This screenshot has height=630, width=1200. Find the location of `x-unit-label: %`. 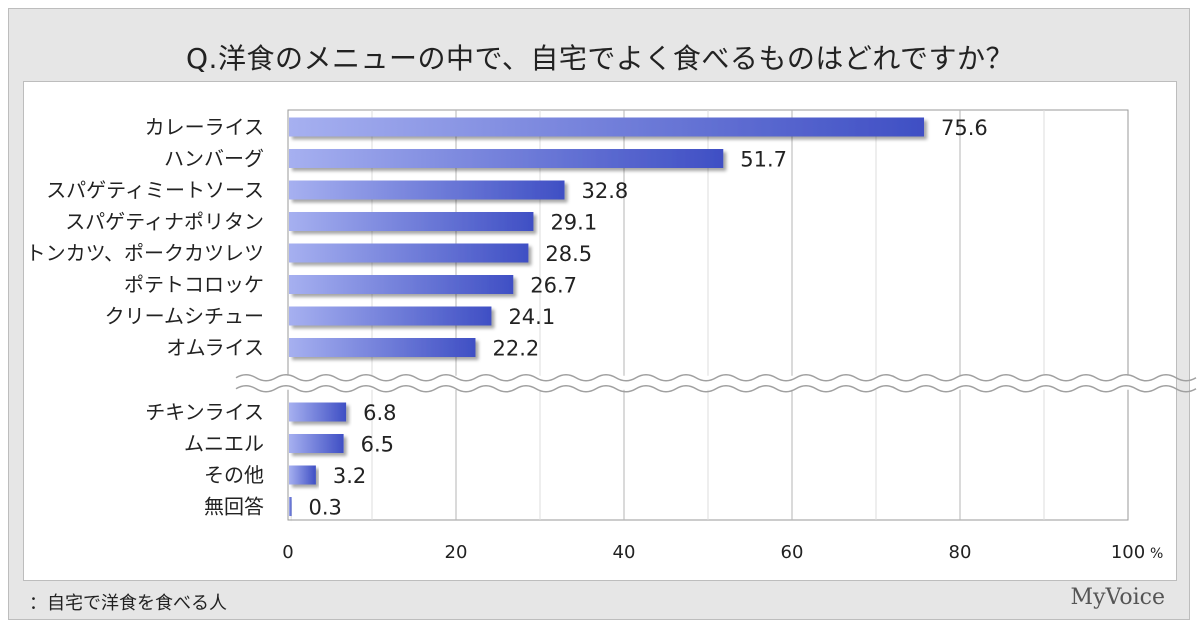

x-unit-label: % is located at coordinates (1156, 554).